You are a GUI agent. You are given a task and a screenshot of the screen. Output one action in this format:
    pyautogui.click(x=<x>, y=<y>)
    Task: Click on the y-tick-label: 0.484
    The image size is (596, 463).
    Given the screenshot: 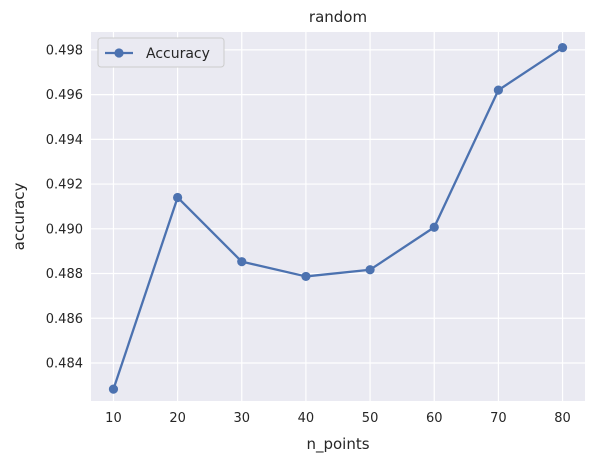 What is the action you would take?
    pyautogui.click(x=64, y=363)
    